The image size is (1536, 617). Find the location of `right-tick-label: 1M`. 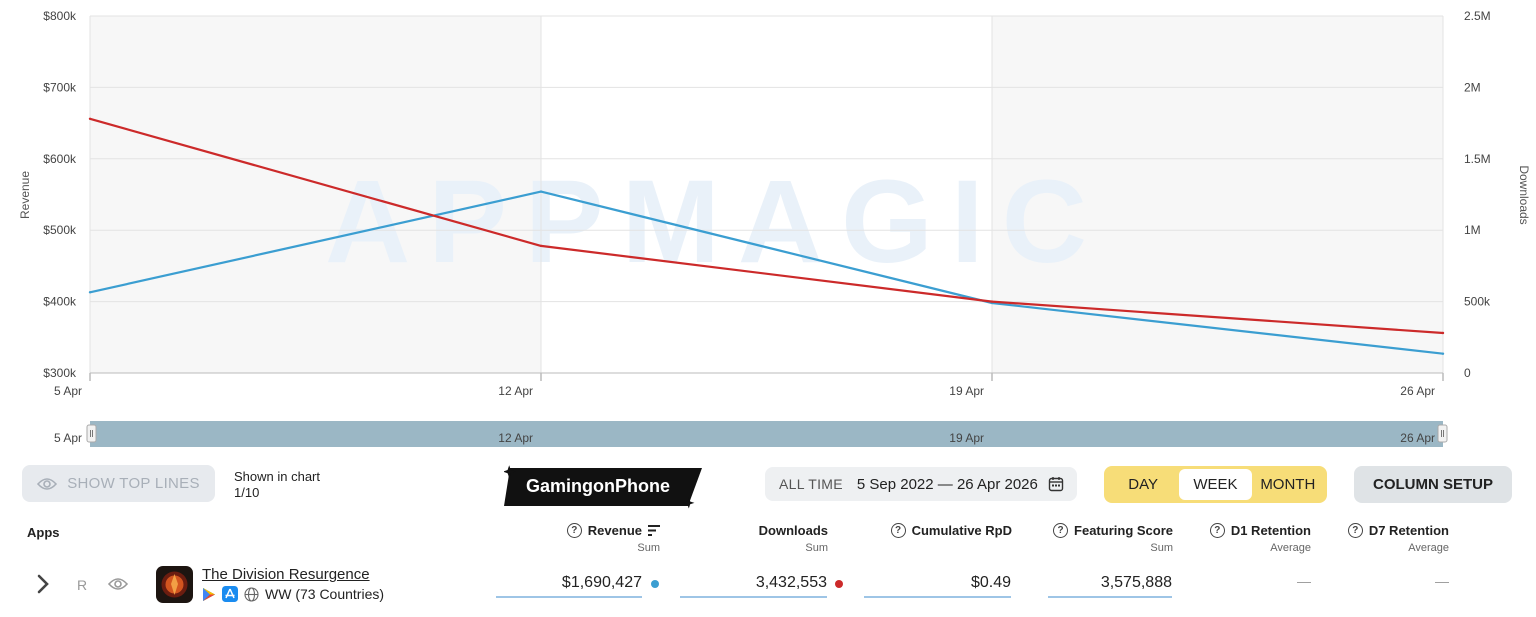

right-tick-label: 1M is located at coordinates (1472, 230).